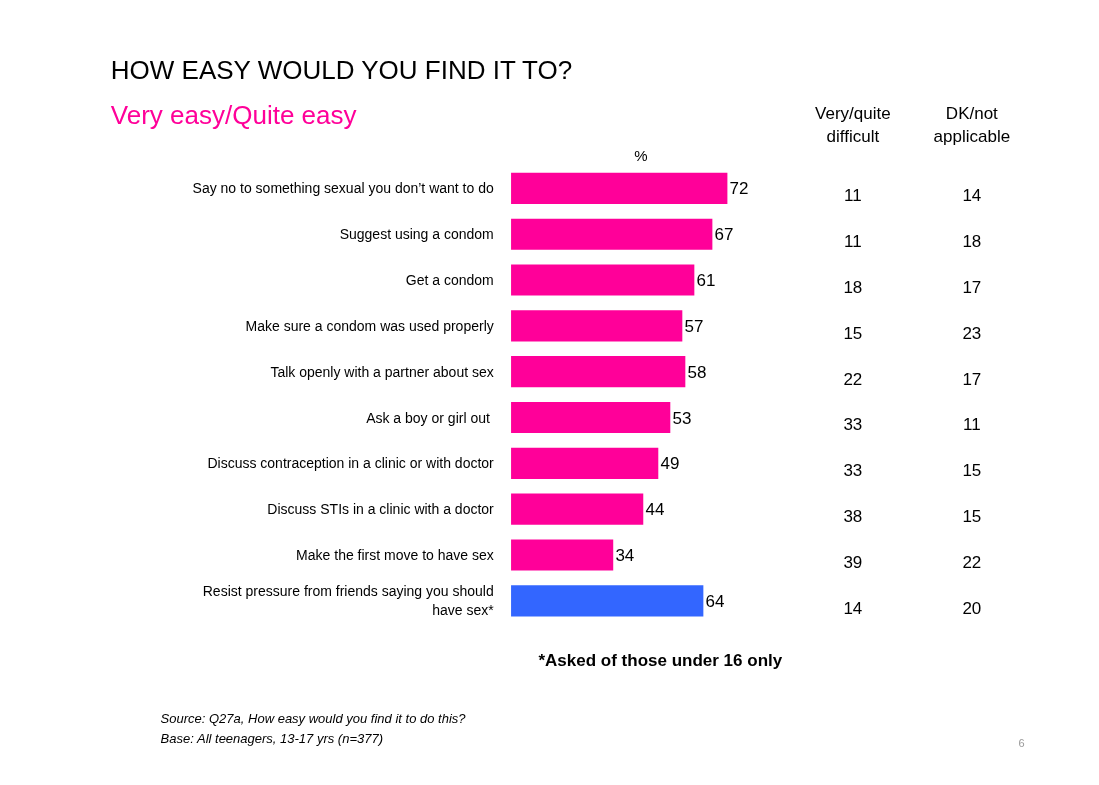  I want to click on data-label: 53, so click(682, 418).